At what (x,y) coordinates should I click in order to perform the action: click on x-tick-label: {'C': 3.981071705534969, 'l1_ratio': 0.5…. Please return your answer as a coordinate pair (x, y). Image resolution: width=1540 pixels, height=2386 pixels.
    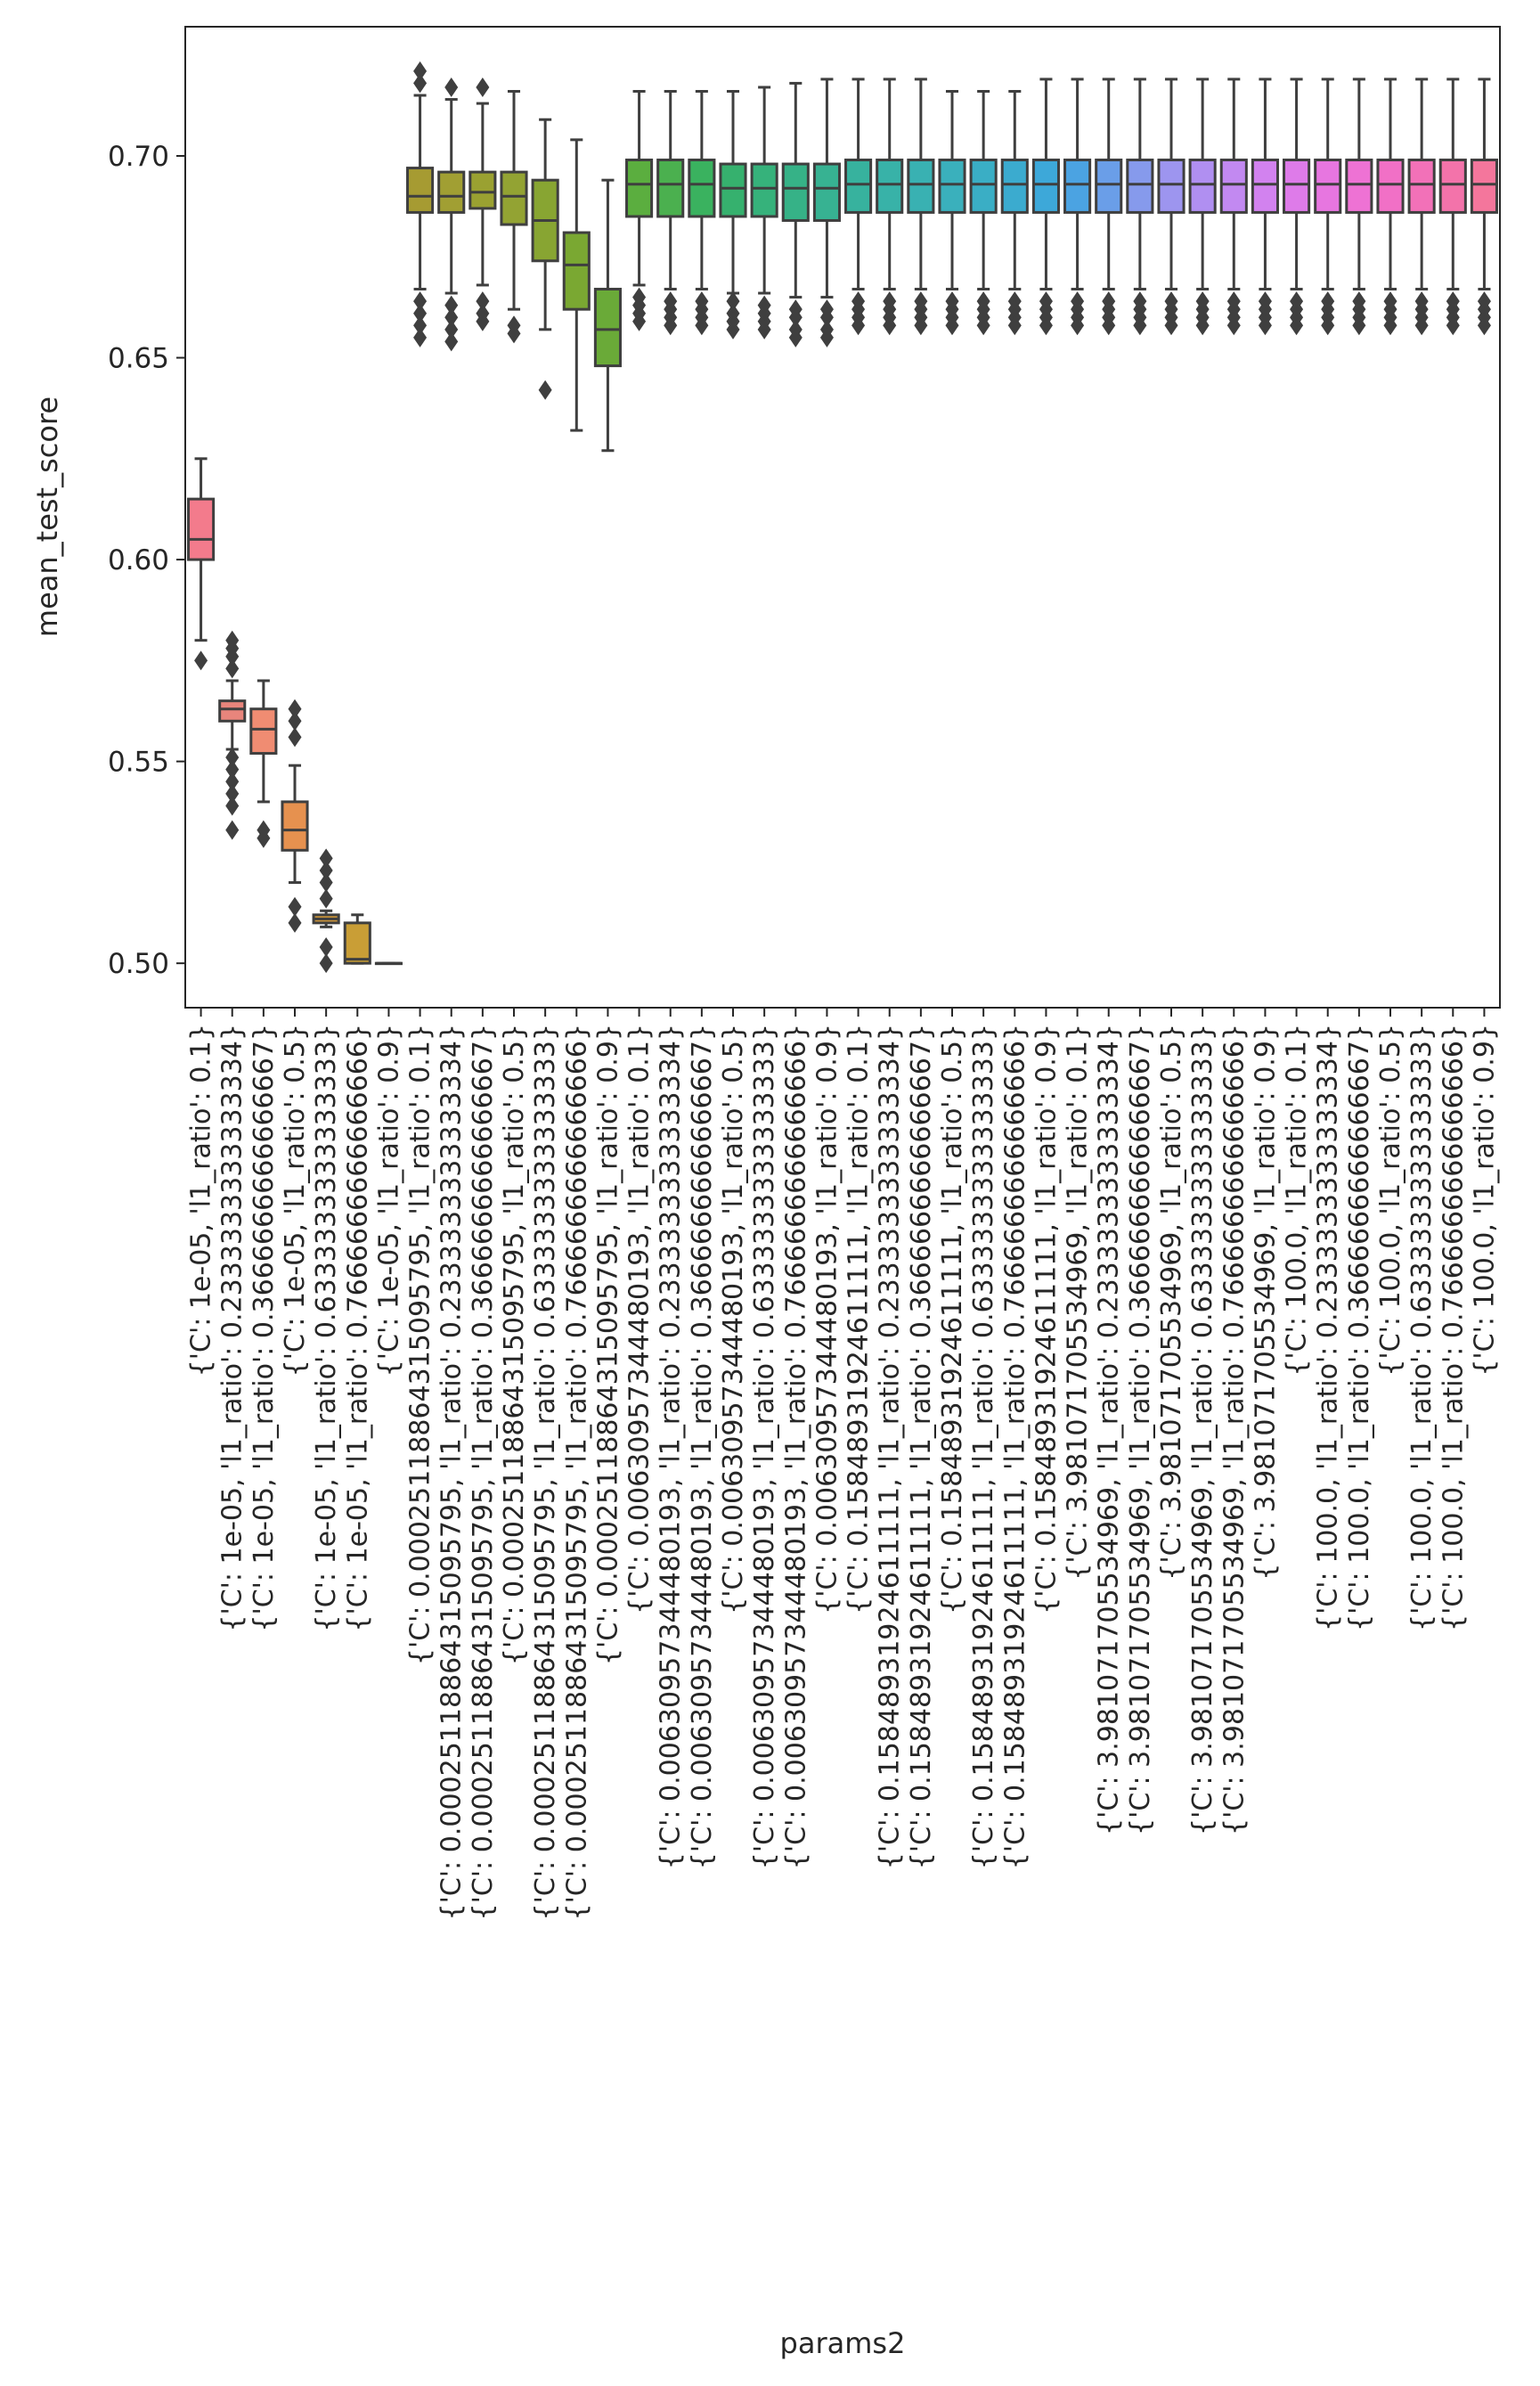
    Looking at the image, I should click on (1171, 1302).